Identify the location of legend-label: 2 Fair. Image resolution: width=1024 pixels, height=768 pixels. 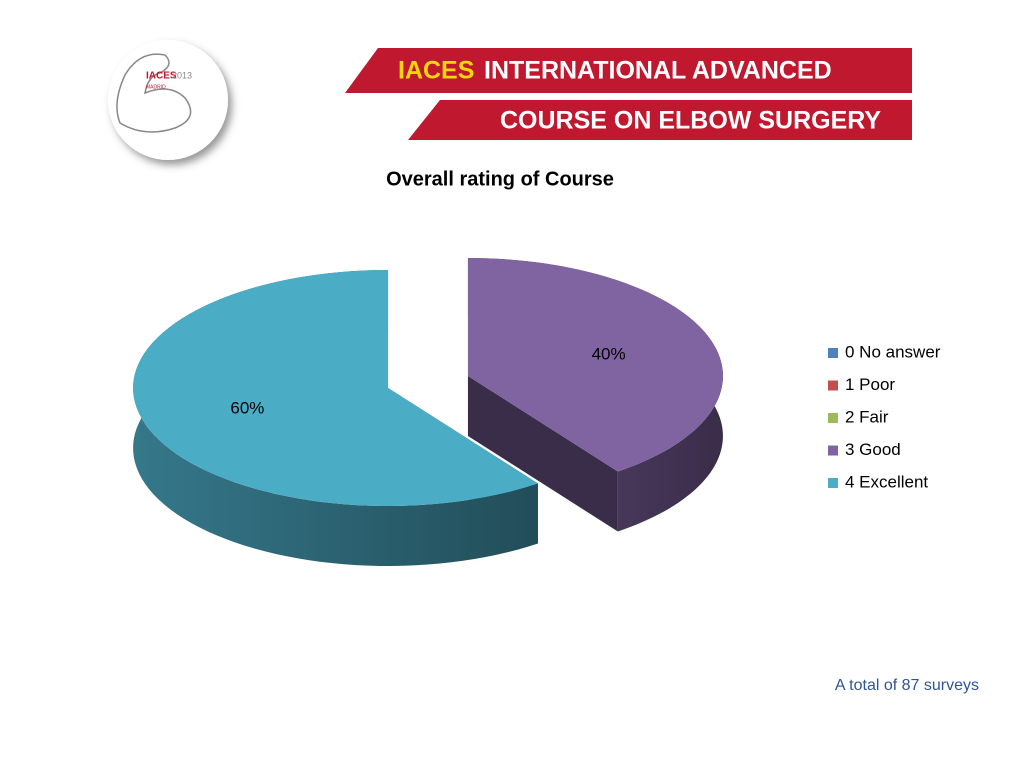
(867, 416).